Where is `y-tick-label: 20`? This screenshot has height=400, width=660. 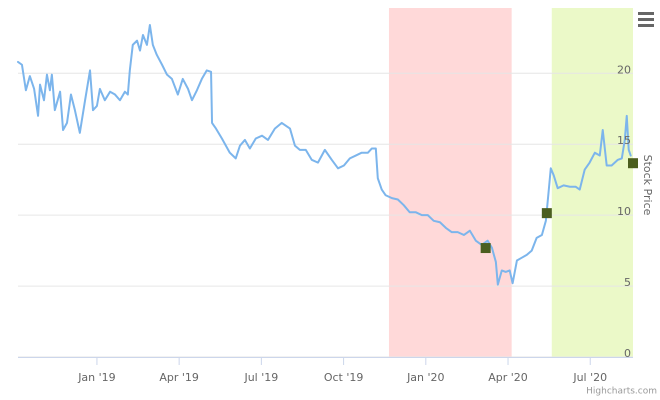
y-tick-label: 20 is located at coordinates (624, 69).